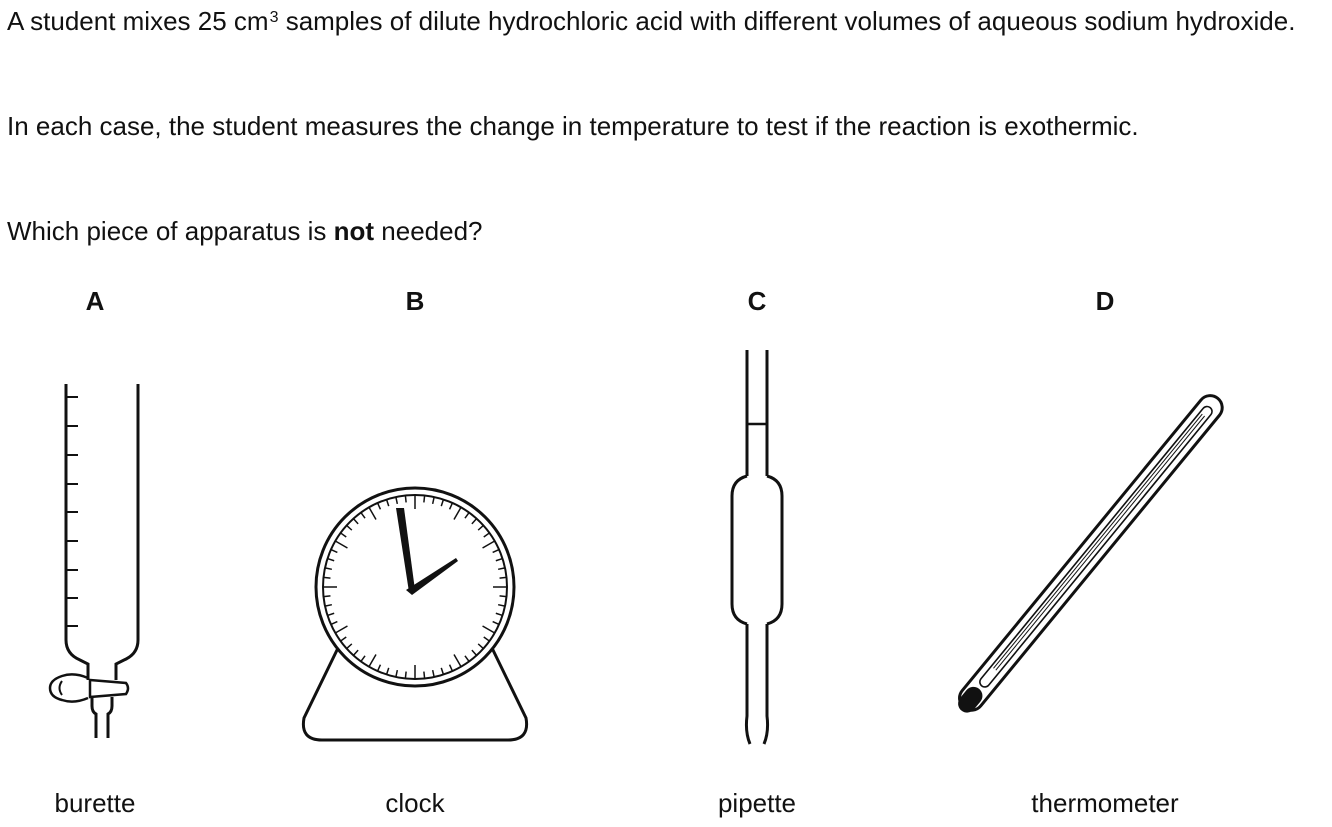  What do you see at coordinates (1105, 803) in the screenshot?
I see `option-name-d: thermometer` at bounding box center [1105, 803].